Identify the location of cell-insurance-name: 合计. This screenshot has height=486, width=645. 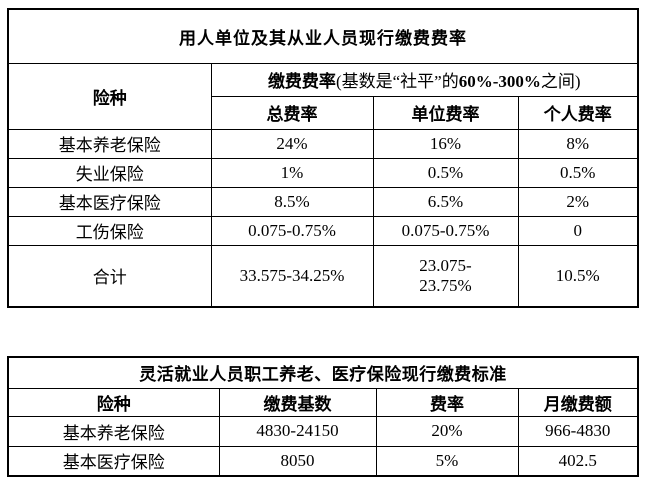
(109, 276).